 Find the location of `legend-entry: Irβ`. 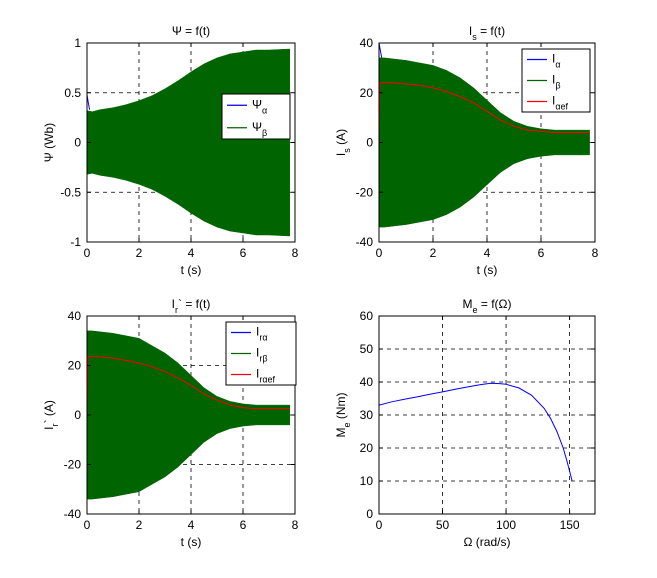

legend-entry: Irβ is located at coordinates (262, 355).